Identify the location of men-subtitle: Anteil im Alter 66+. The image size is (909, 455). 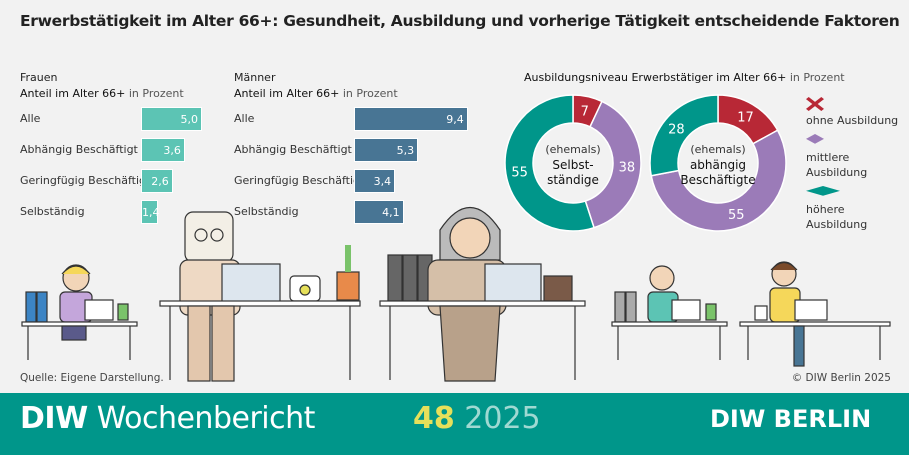
(287, 93).